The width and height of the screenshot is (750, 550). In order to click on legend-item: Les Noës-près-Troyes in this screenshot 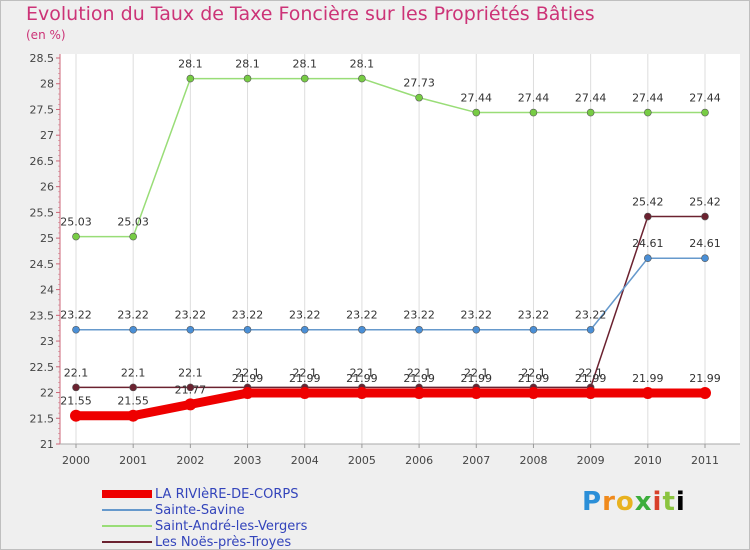, I will do `click(204, 542)`.